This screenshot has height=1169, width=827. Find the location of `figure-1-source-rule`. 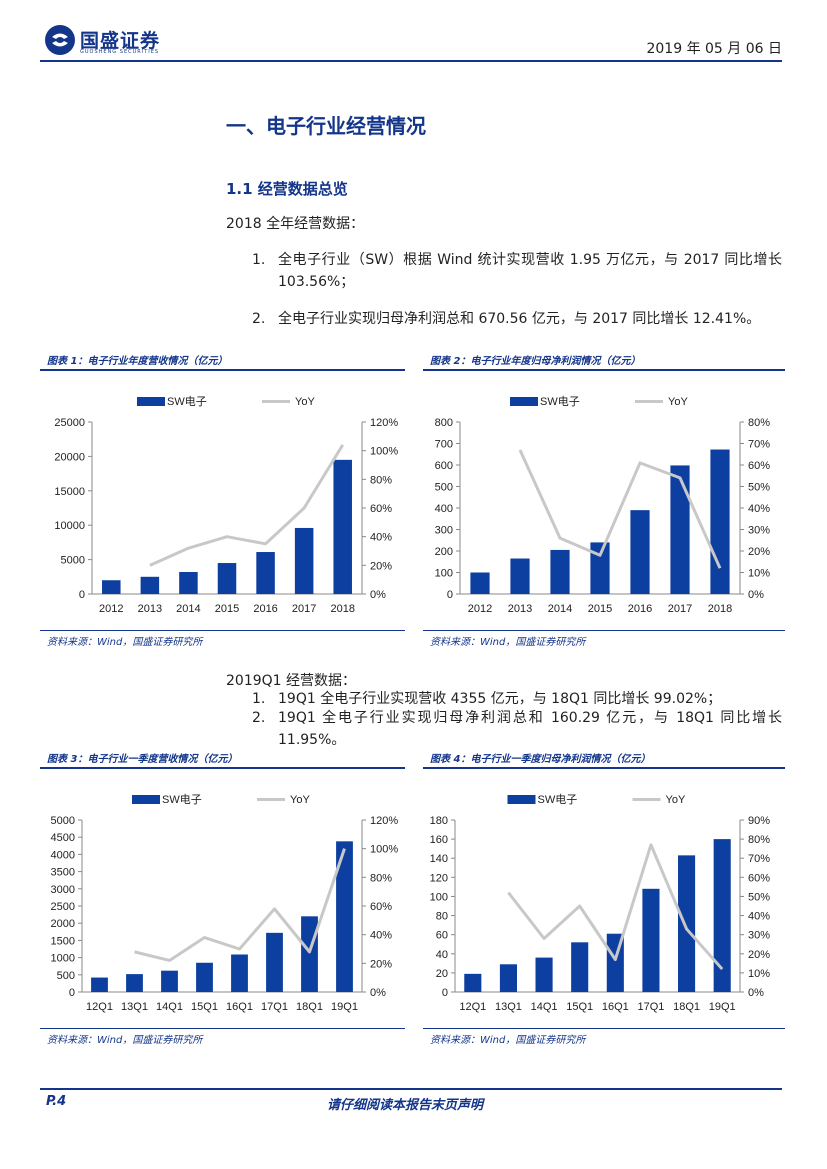

figure-1-source-rule is located at coordinates (222, 630).